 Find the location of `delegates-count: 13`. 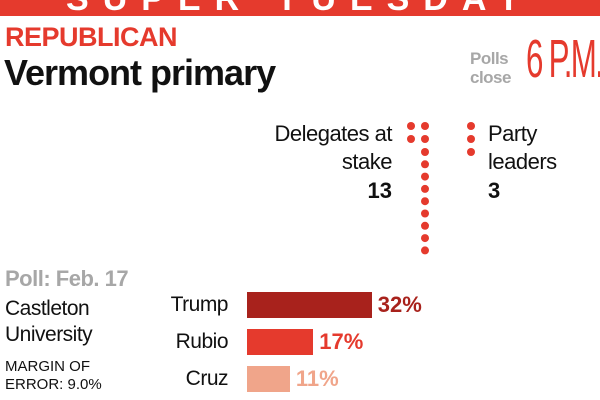

delegates-count: 13 is located at coordinates (379, 190).